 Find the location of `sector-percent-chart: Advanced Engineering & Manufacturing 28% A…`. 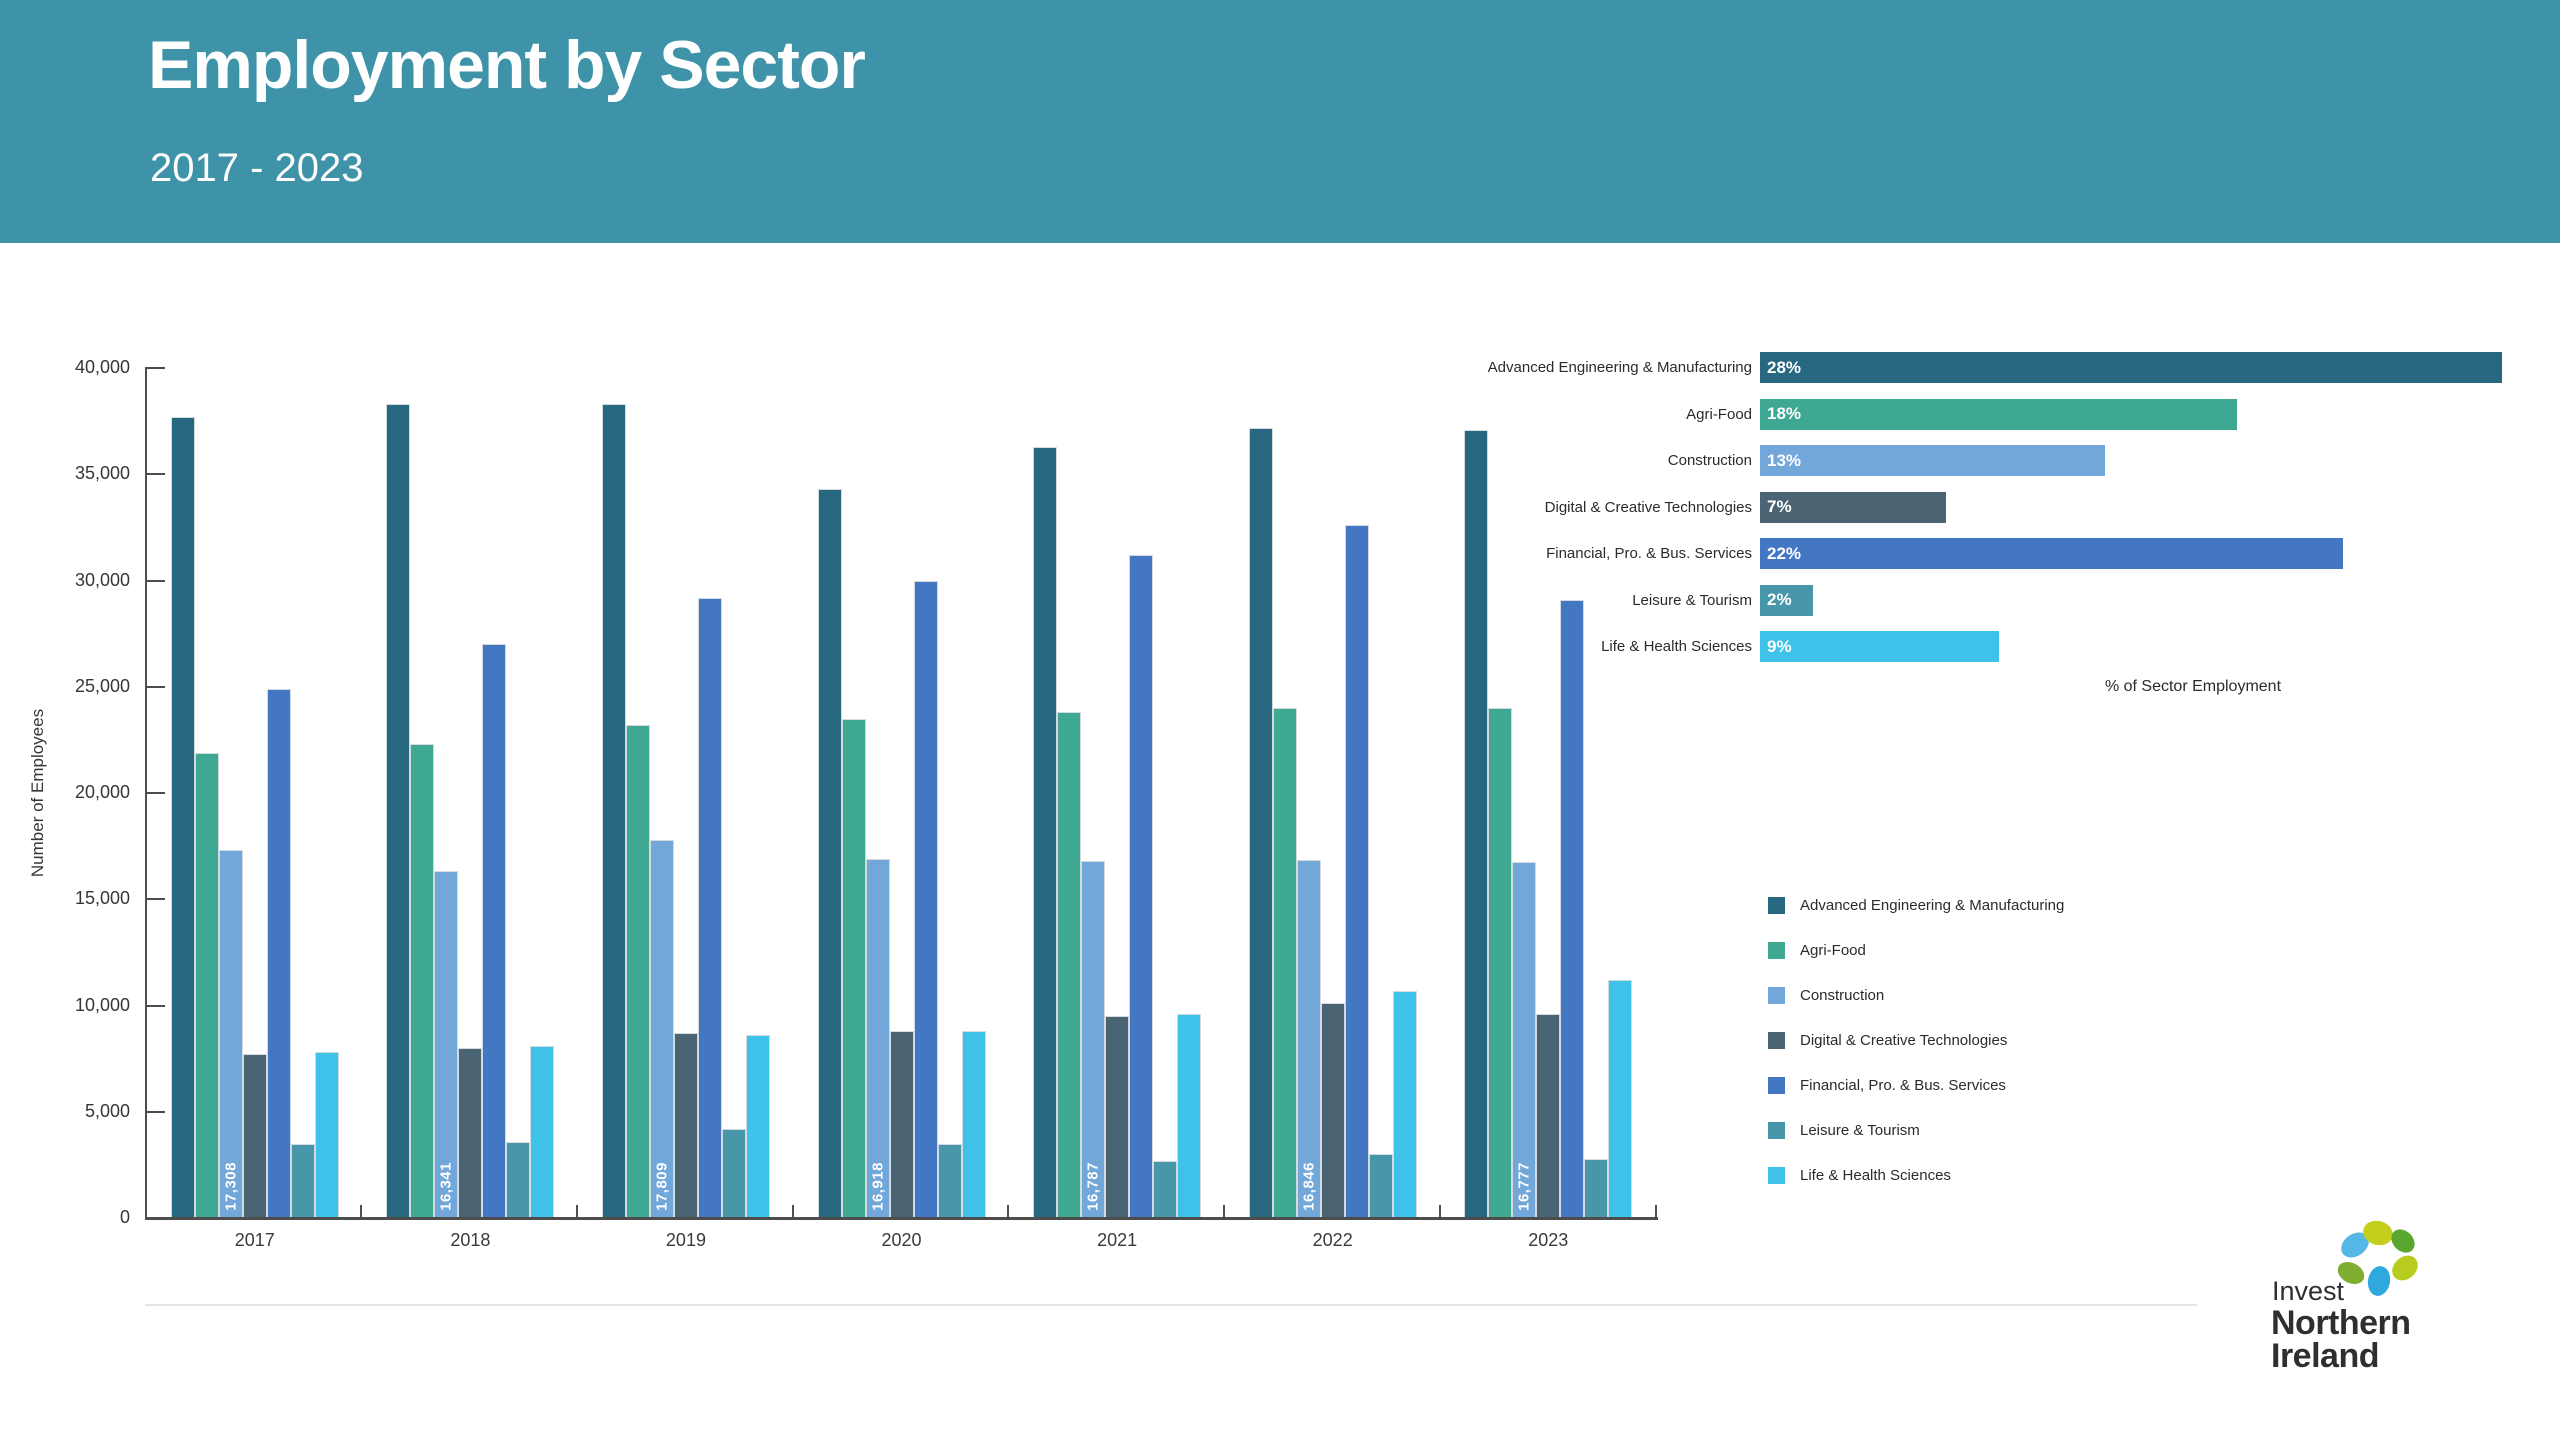

sector-percent-chart: Advanced Engineering & Manufacturing 28% A… is located at coordinates (1980, 524).